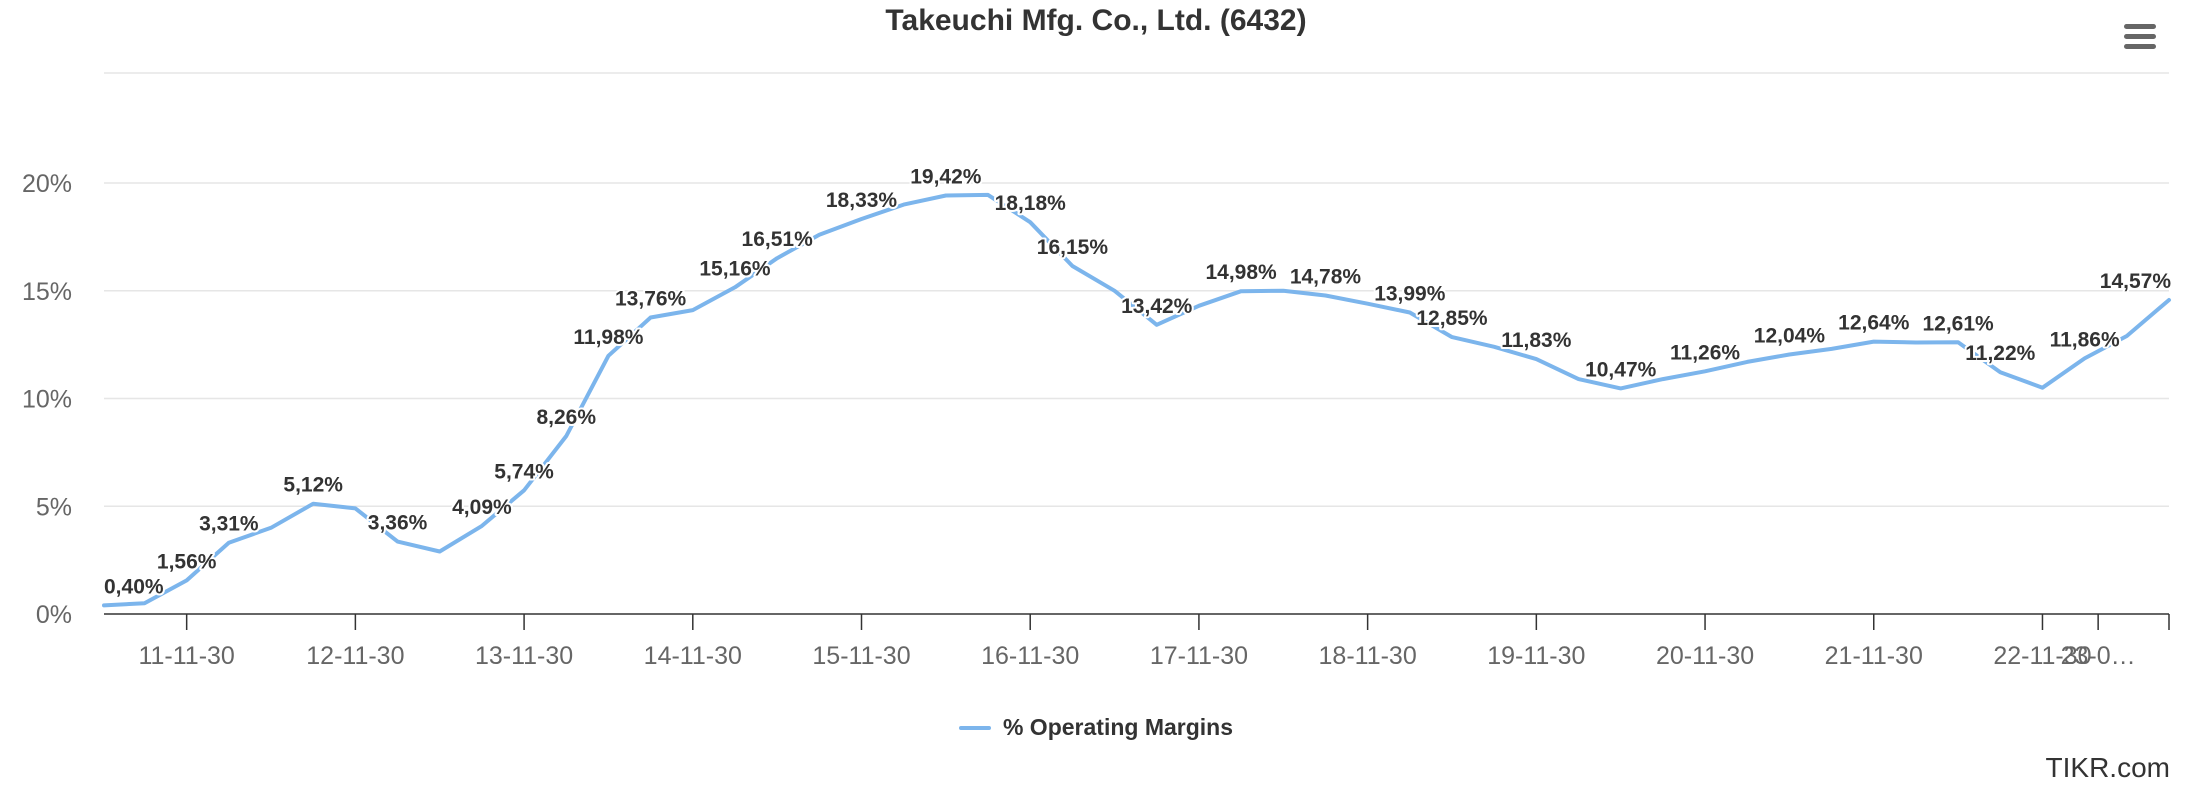  Describe the element at coordinates (2042, 656) in the screenshot. I see `x-tick-label: 22-11-30` at that location.